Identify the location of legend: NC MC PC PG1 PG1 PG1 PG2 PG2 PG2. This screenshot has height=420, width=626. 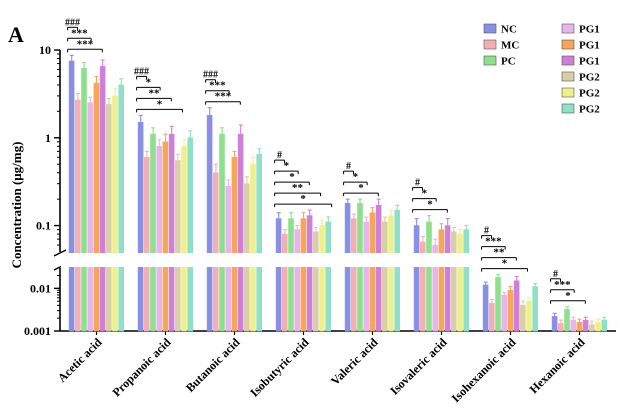
(541, 69).